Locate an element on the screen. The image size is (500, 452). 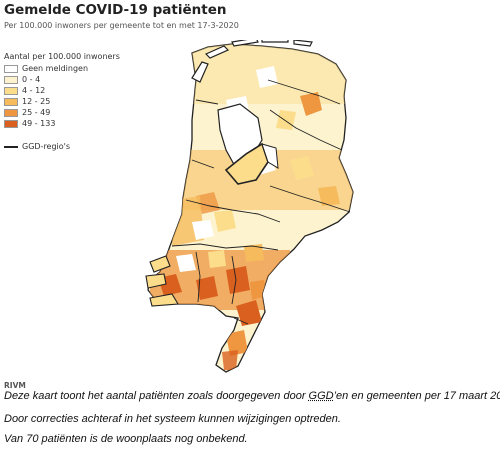
ggd-line-swatch is located at coordinates (11, 146).